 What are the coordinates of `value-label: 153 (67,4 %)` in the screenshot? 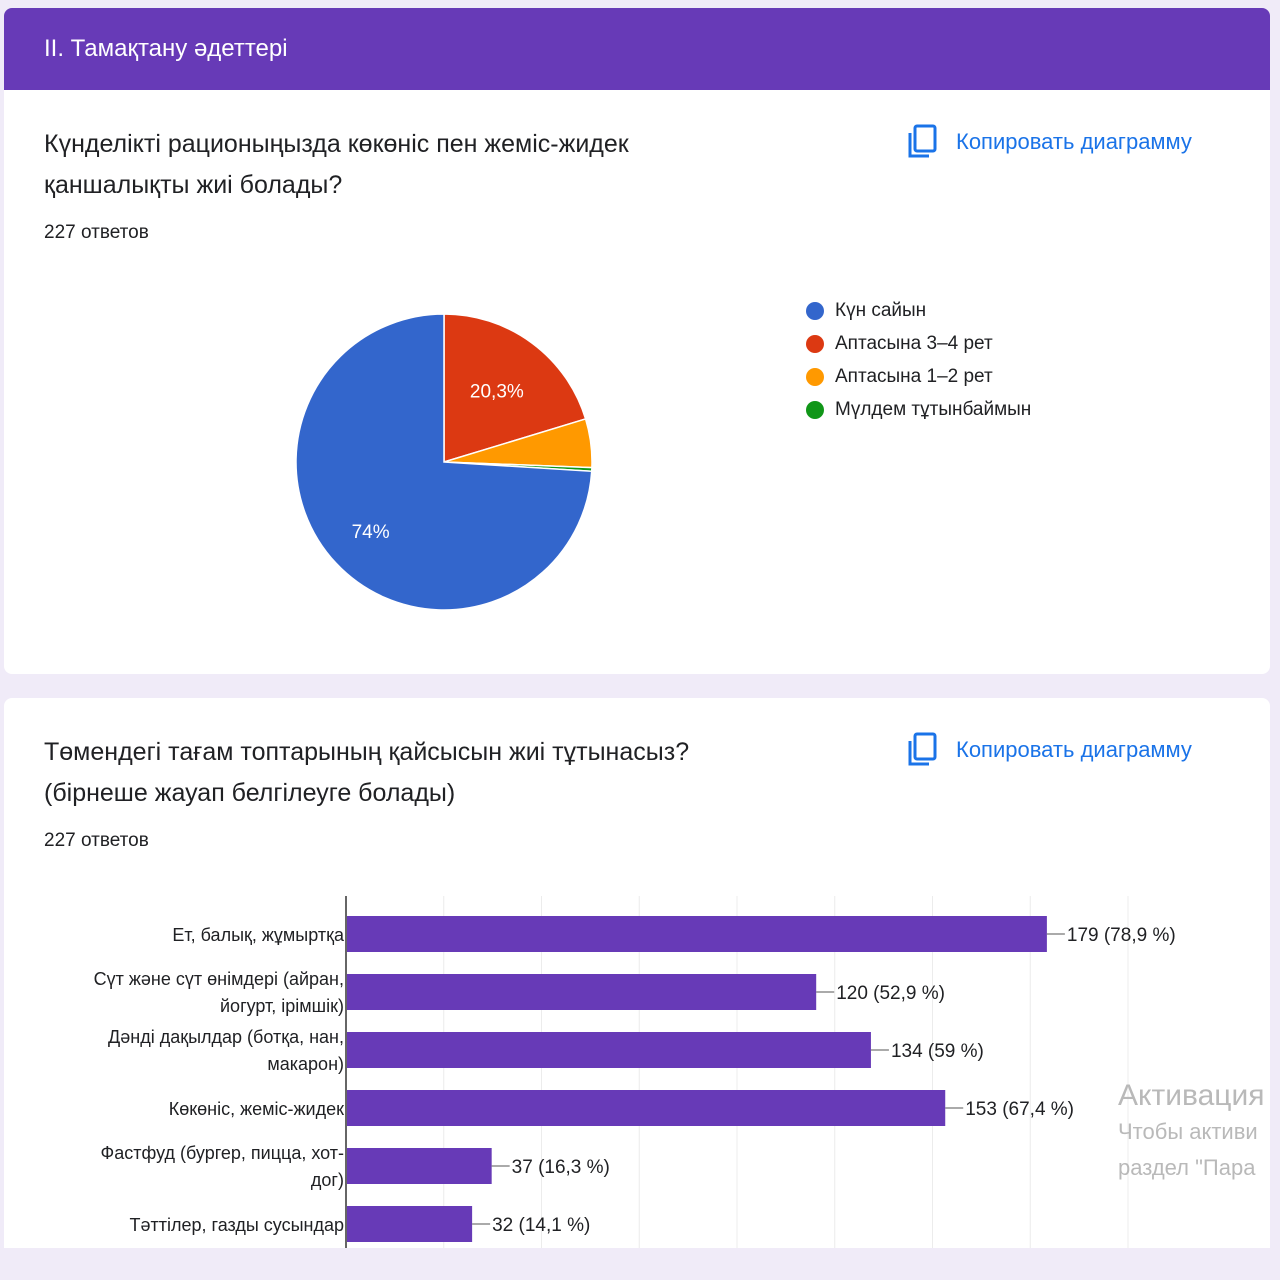 It's located at (1019, 1109).